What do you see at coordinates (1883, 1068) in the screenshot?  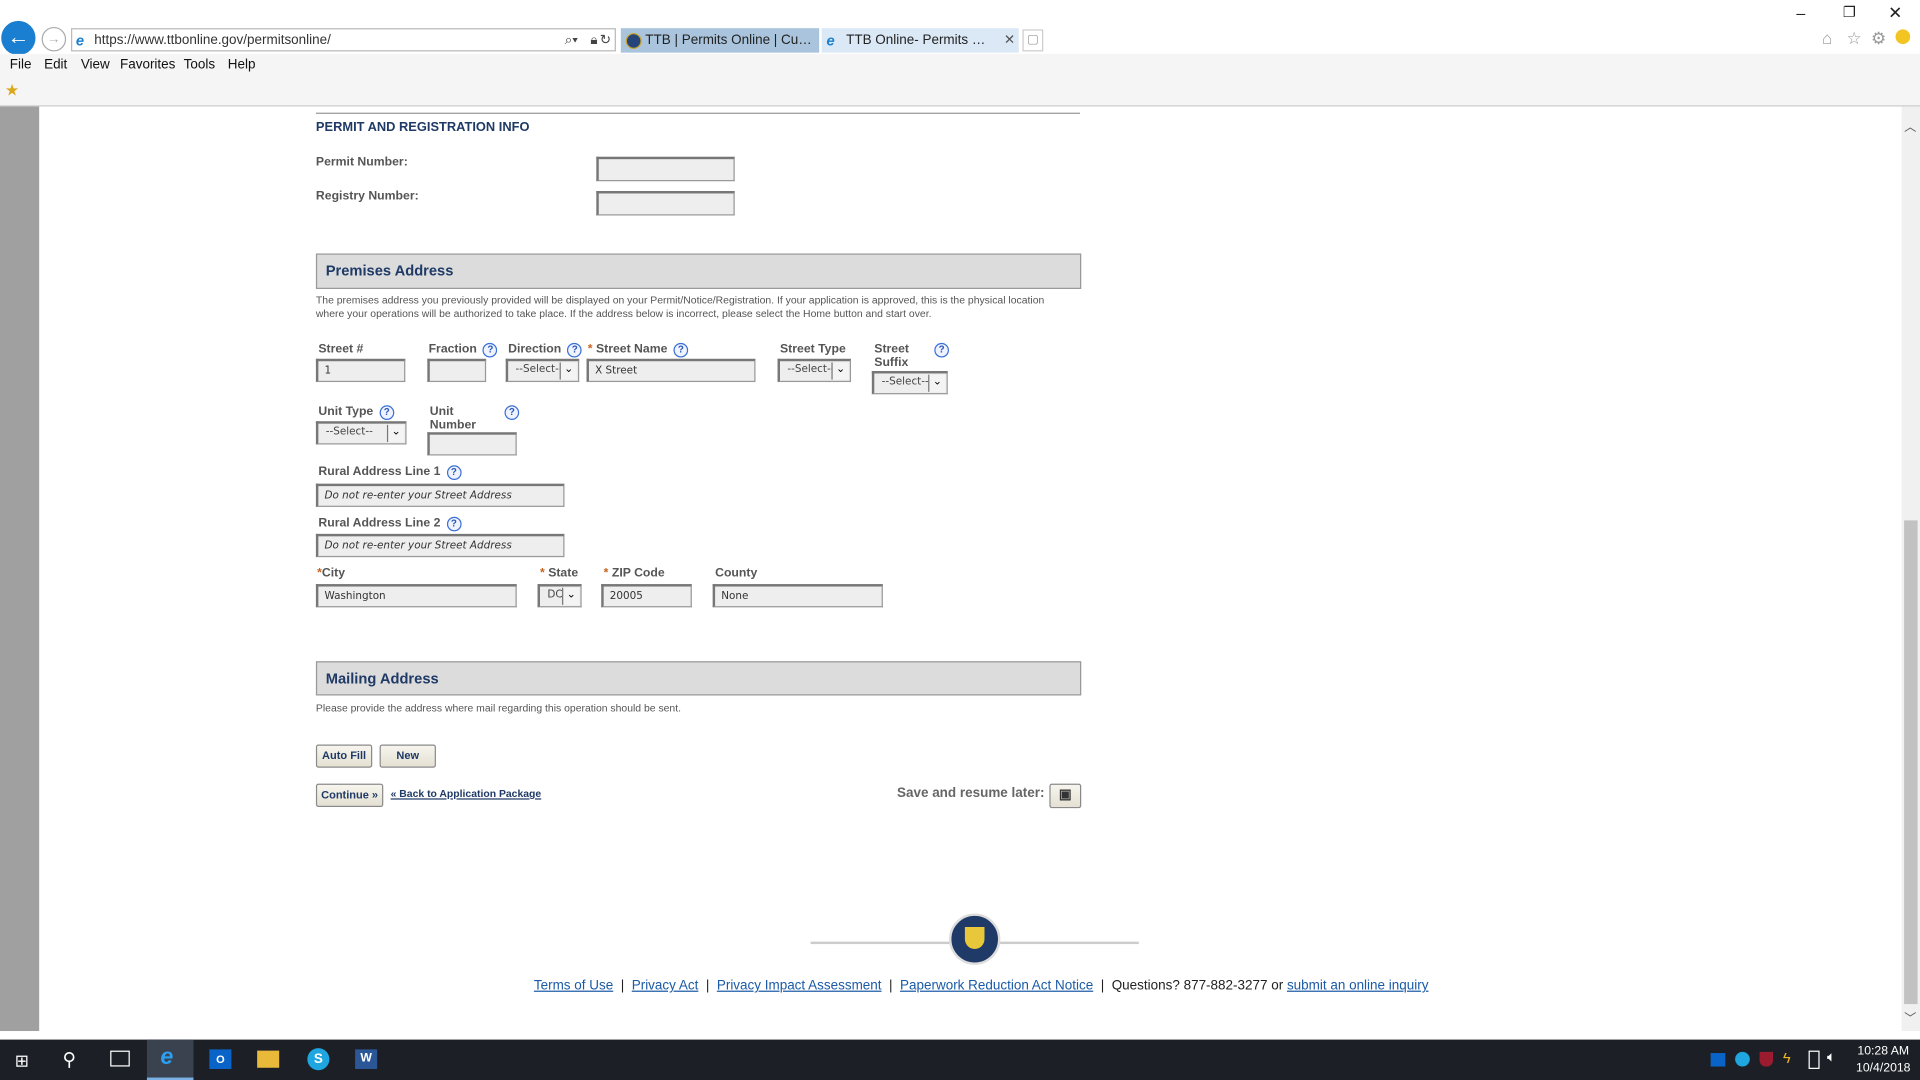 I see `clock-date: 10/4/2018` at bounding box center [1883, 1068].